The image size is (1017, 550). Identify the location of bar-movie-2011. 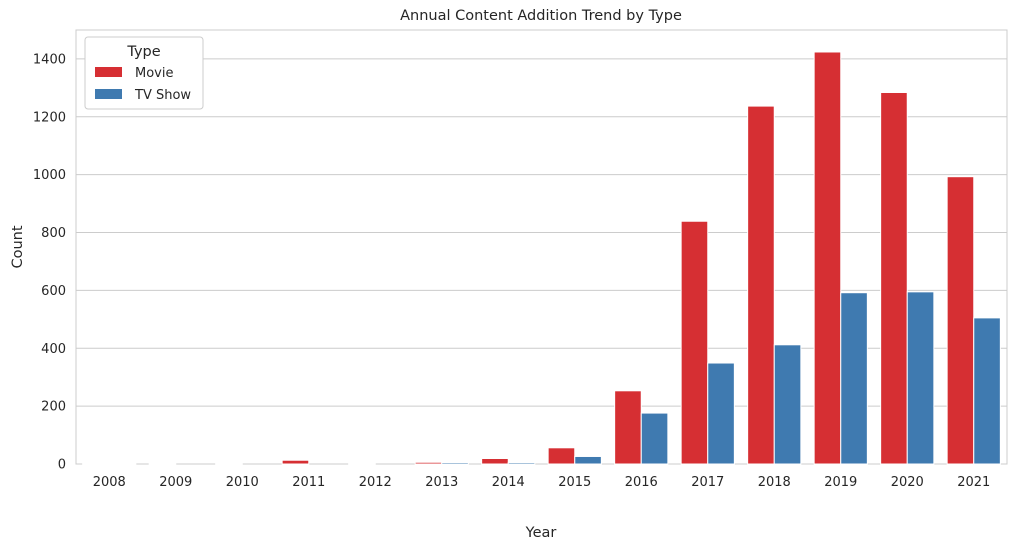
(295, 462).